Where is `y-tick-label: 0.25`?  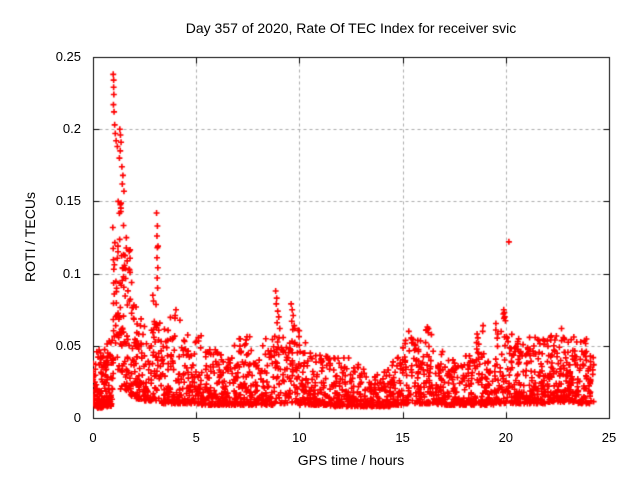
y-tick-label: 0.25 is located at coordinates (68, 56).